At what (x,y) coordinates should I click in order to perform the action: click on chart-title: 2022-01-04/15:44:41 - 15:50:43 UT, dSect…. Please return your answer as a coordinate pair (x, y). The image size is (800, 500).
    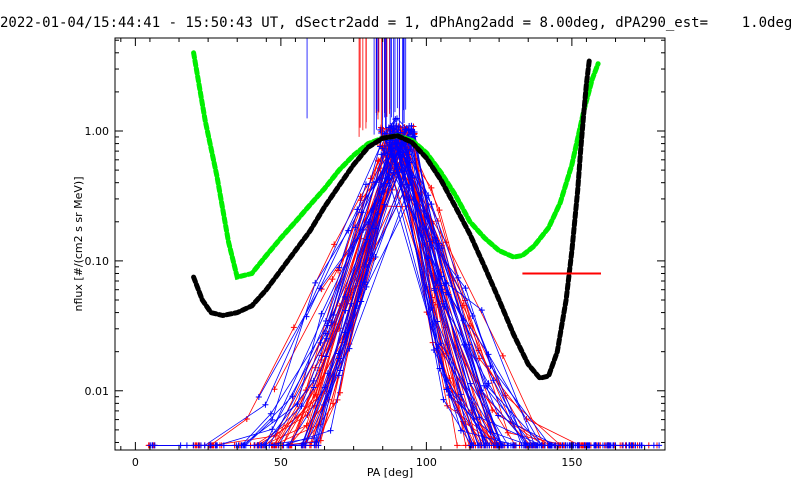
    Looking at the image, I should click on (396, 23).